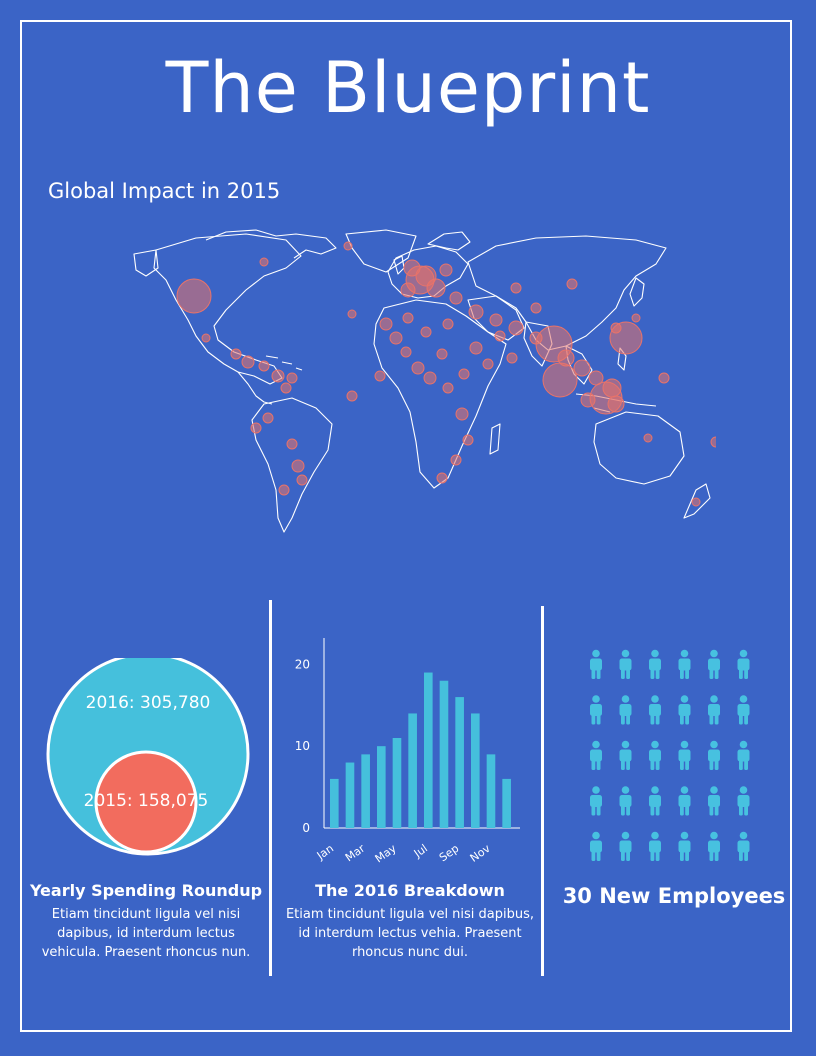  I want to click on india-outline, so click(538, 344).